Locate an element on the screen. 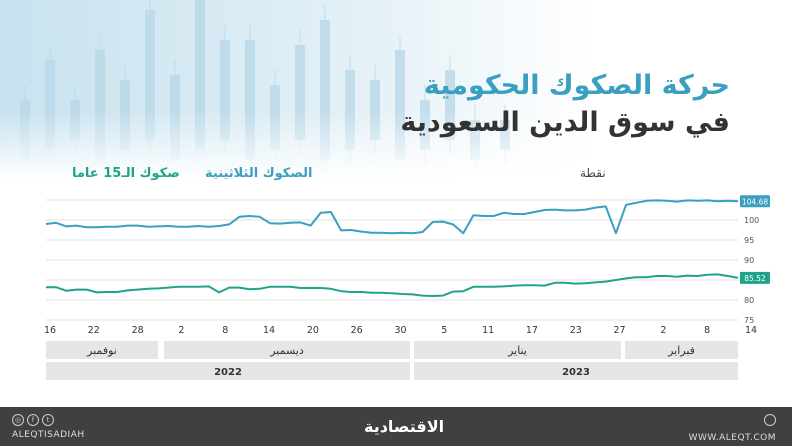 The image size is (792, 446). y-tick-label: 95 is located at coordinates (749, 240).